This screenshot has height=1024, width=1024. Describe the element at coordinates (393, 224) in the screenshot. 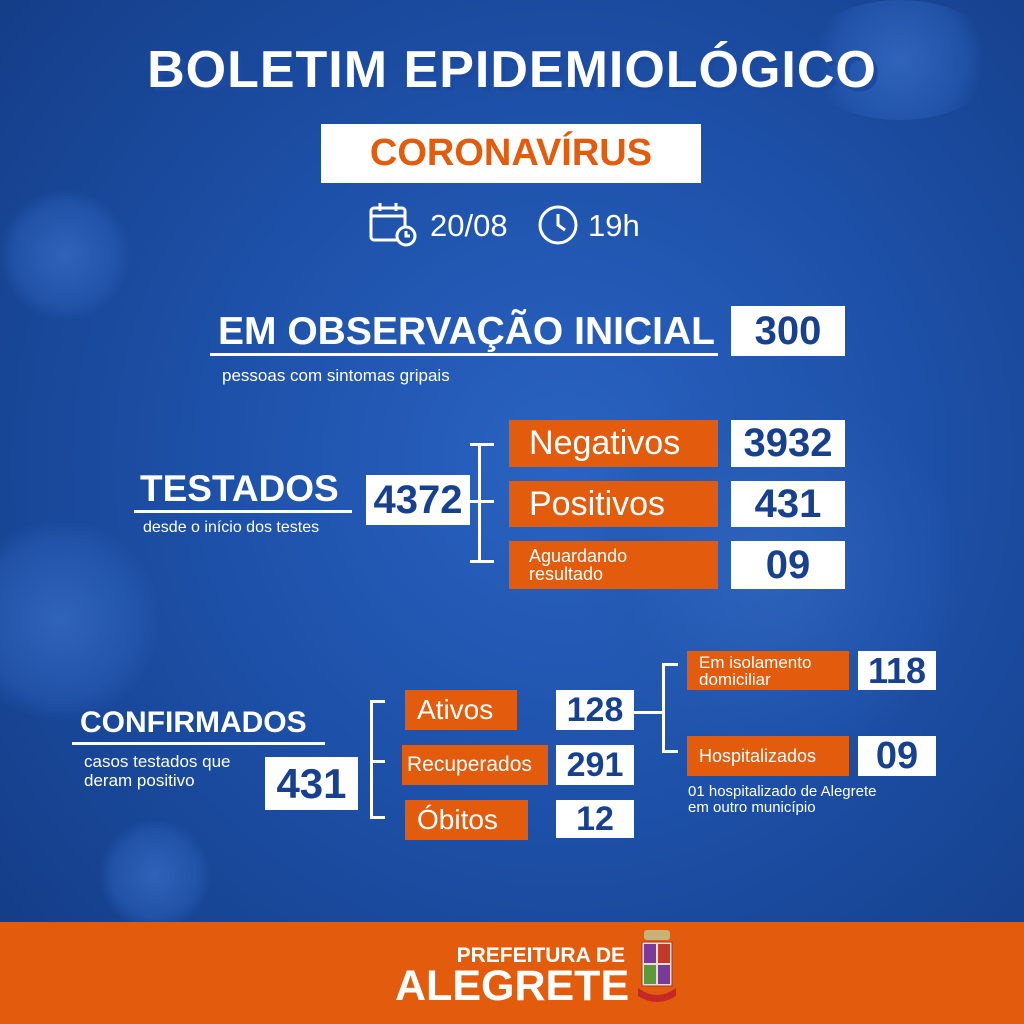

I see `calendar-icon` at that location.